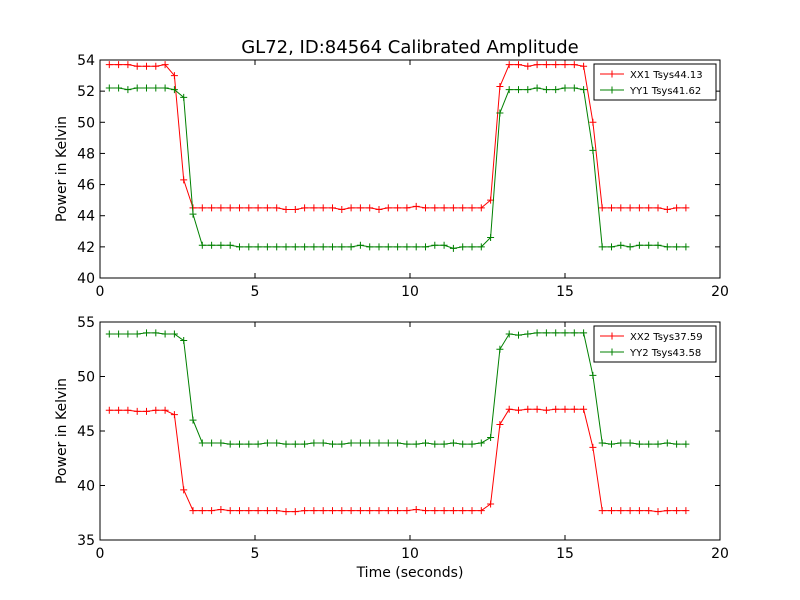  Describe the element at coordinates (655, 344) in the screenshot. I see `panel2-legend-box` at that location.